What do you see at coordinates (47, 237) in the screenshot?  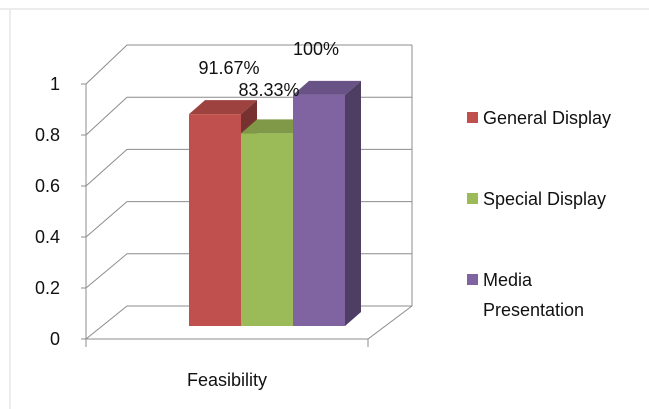 I see `y-tick-label: 0.4` at bounding box center [47, 237].